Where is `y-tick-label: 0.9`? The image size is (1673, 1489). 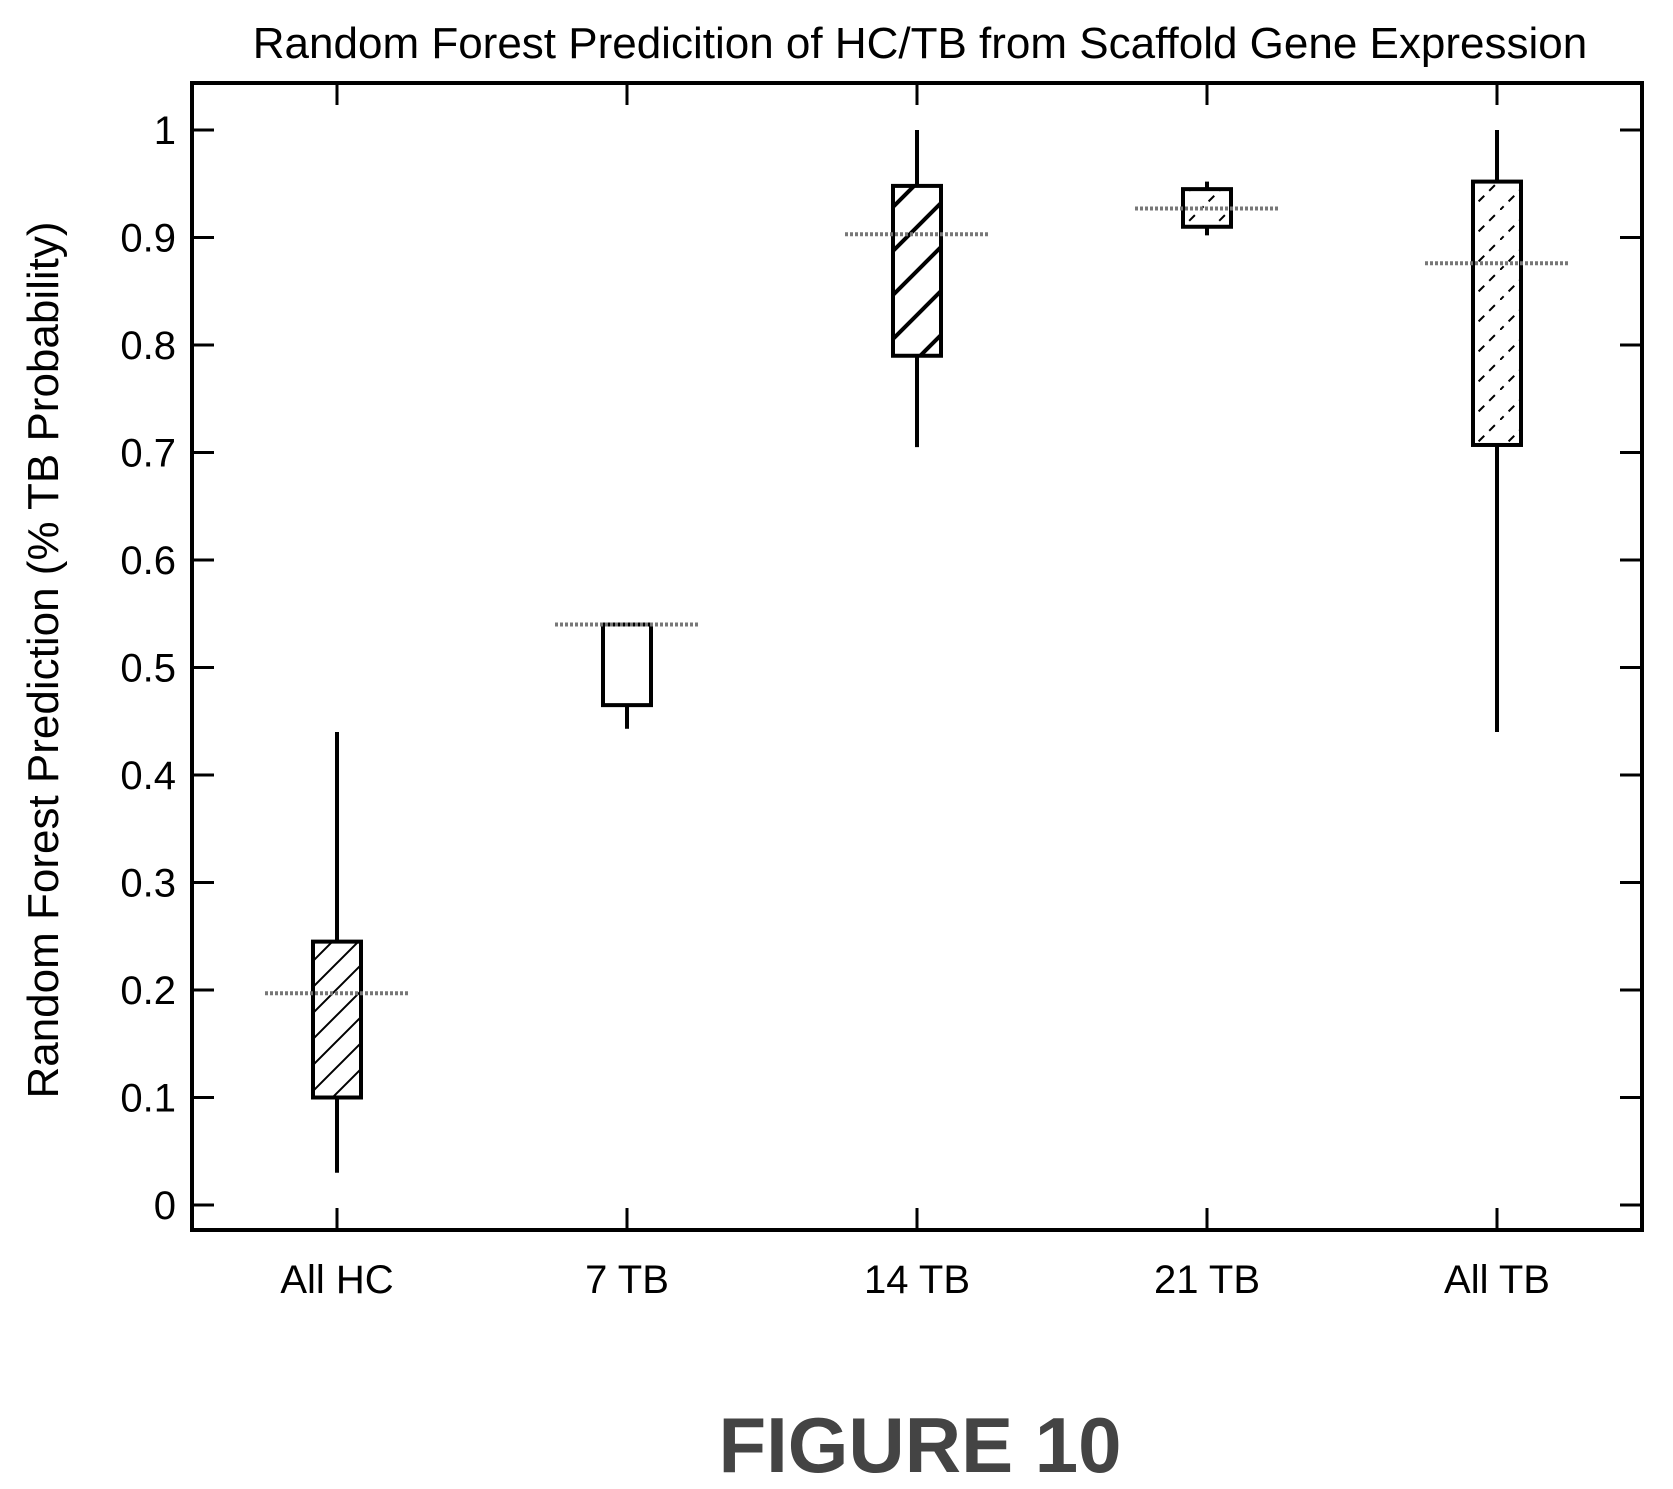
y-tick-label: 0.9 is located at coordinates (148, 239).